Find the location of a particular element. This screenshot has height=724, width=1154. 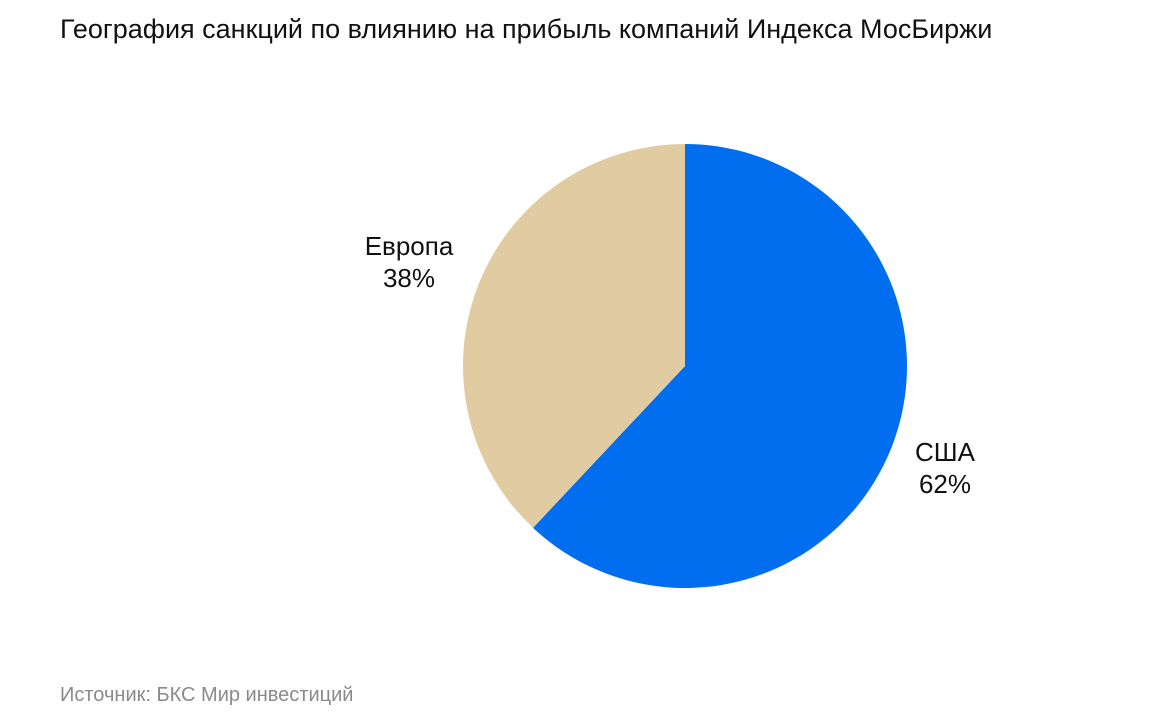

source-note: Источник: БКС Мир инвестиций is located at coordinates (207, 695).